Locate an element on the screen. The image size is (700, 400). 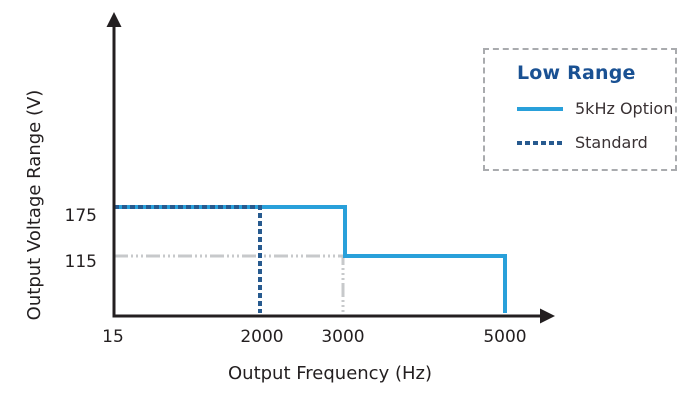
legend-item-standard: Standard is located at coordinates (596, 142).